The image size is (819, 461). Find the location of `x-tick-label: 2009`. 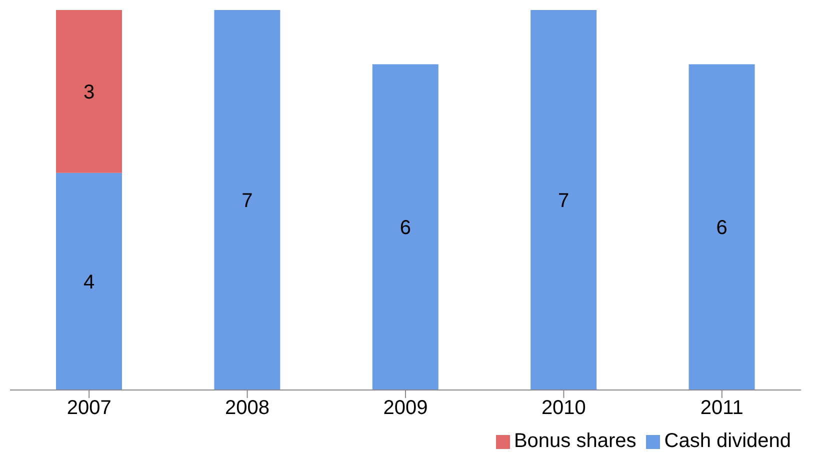

x-tick-label: 2009 is located at coordinates (405, 408).